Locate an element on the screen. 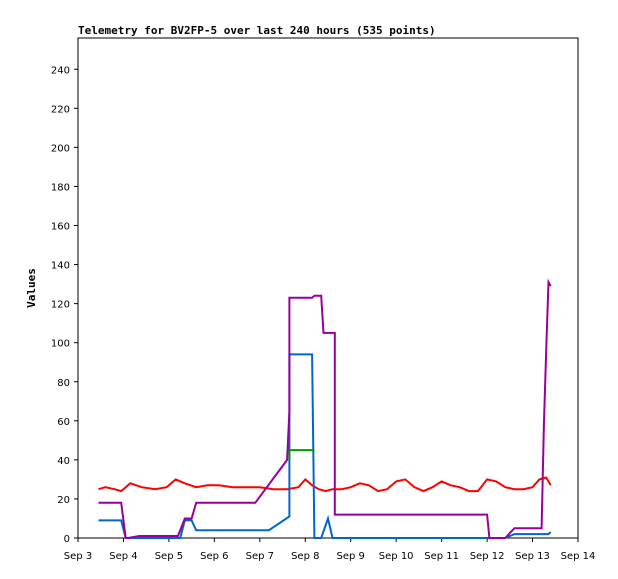 This screenshot has width=618, height=579. y-tick-label: 200 is located at coordinates (60, 148).